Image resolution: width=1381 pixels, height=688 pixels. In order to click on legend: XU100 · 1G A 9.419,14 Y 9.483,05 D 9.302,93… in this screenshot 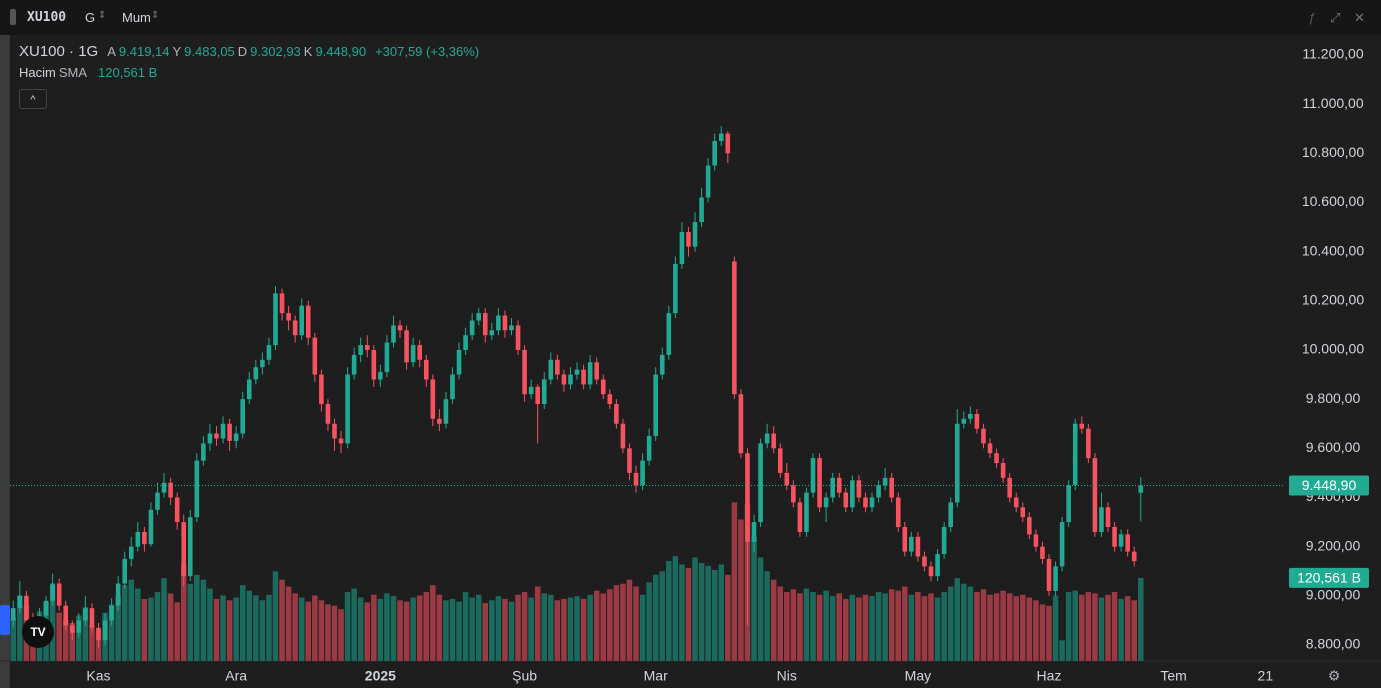, I will do `click(249, 76)`.